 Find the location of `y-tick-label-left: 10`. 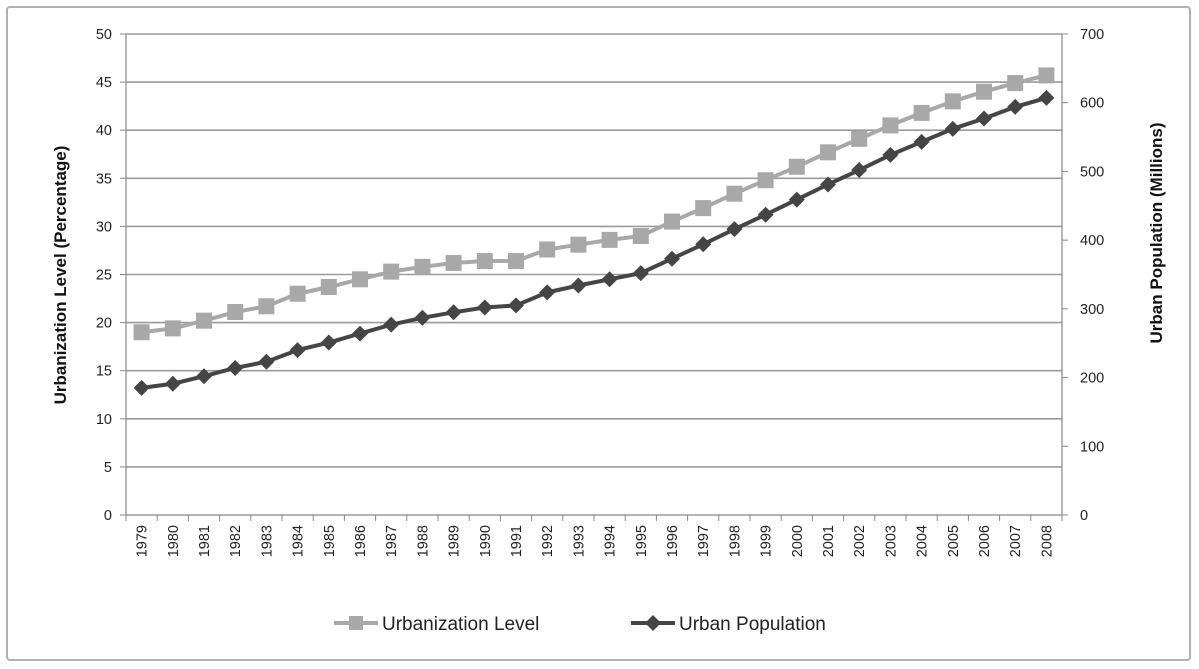

y-tick-label-left: 10 is located at coordinates (104, 420).